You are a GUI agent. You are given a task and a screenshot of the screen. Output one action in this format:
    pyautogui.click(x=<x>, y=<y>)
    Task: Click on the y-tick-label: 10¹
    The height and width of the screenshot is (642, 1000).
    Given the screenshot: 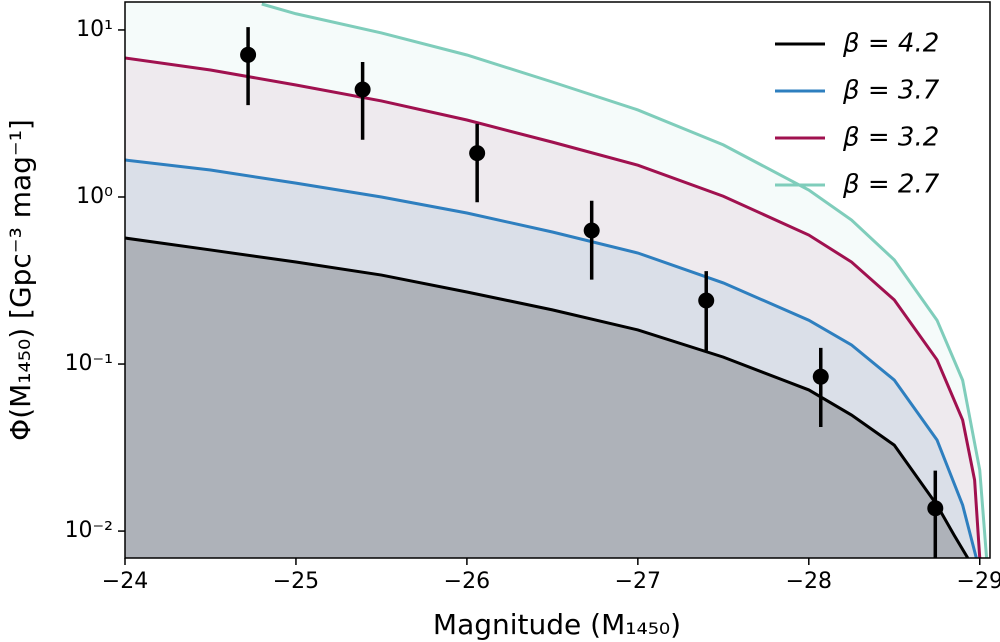 What is the action you would take?
    pyautogui.click(x=94, y=29)
    